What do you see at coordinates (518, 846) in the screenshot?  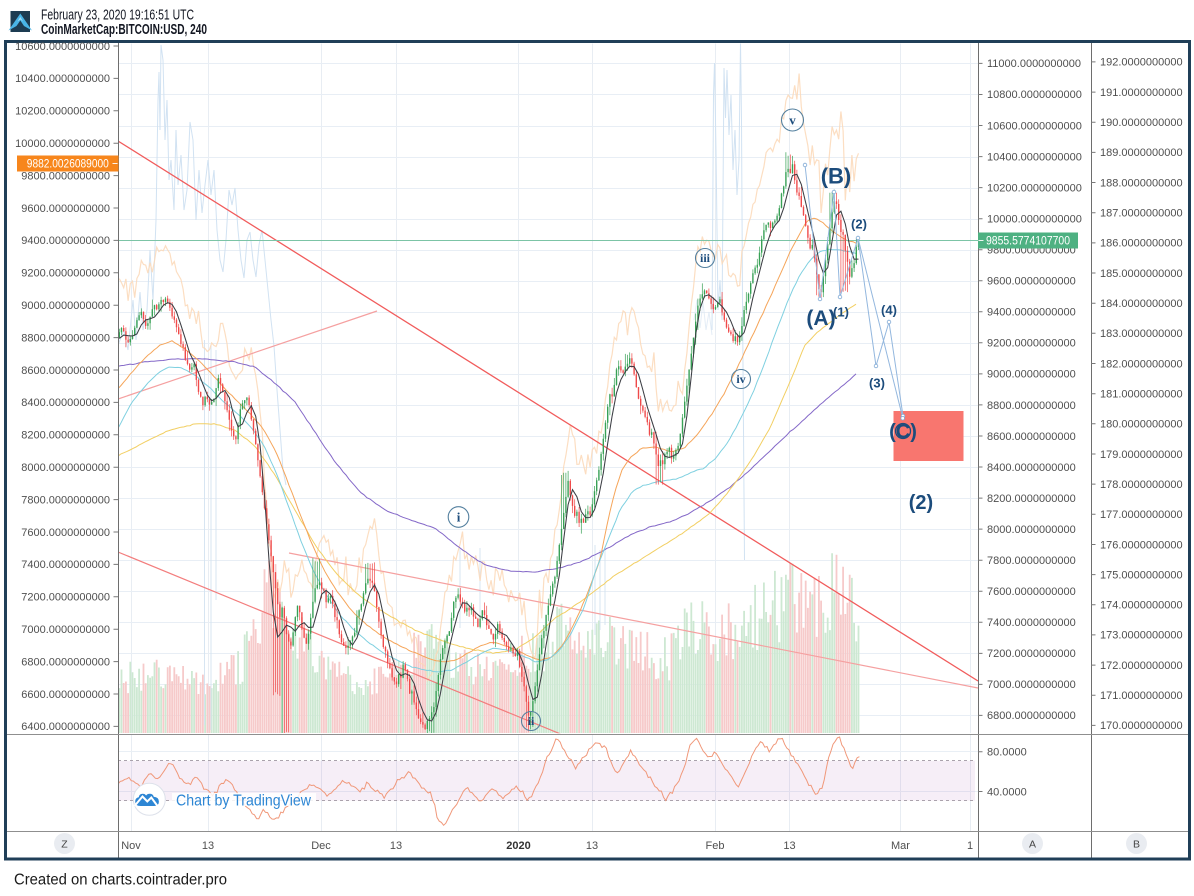 I see `svg-text: 2020` at bounding box center [518, 846].